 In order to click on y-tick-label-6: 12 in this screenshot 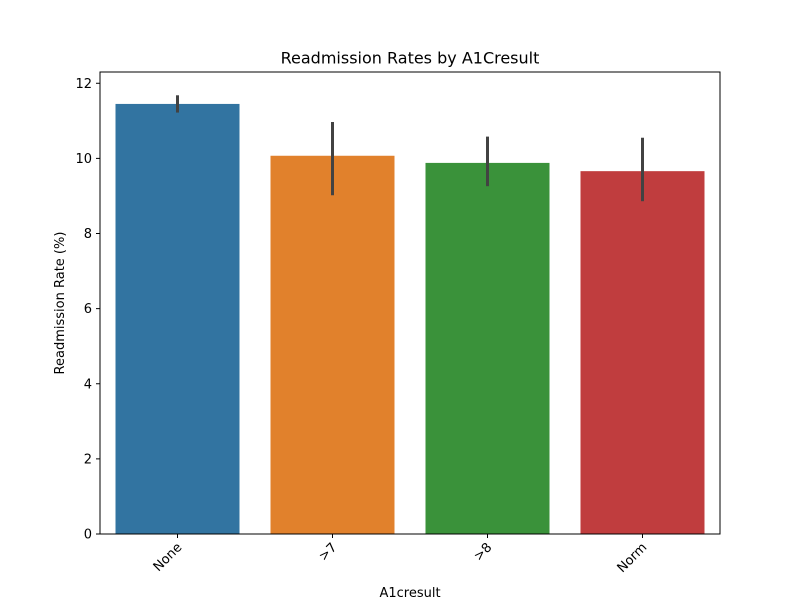, I will do `click(83, 84)`.